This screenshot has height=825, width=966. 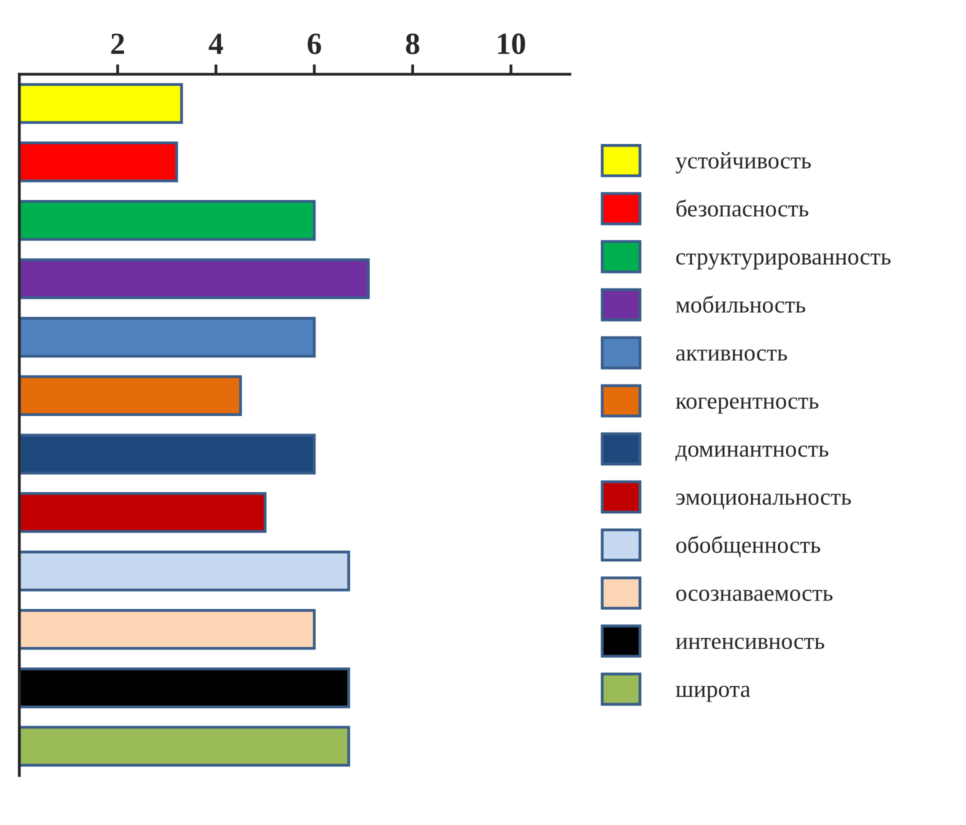 What do you see at coordinates (750, 644) in the screenshot?
I see `legend-label: интенсивность` at bounding box center [750, 644].